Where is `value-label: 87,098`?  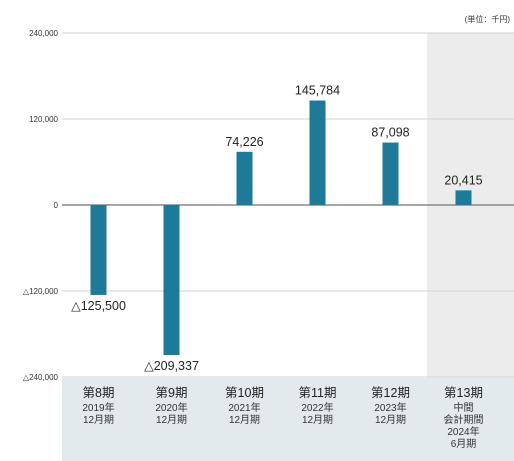 value-label: 87,098 is located at coordinates (390, 133).